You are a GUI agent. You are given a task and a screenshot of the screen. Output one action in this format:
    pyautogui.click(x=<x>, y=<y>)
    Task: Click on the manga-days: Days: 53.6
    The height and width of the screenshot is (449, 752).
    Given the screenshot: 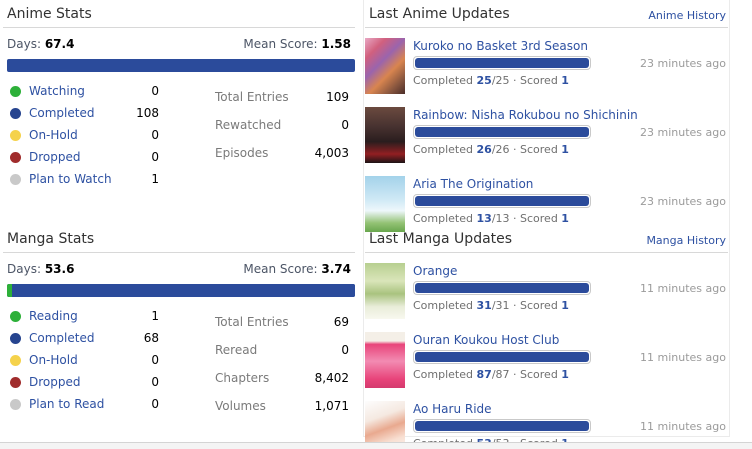 What is the action you would take?
    pyautogui.click(x=40, y=269)
    